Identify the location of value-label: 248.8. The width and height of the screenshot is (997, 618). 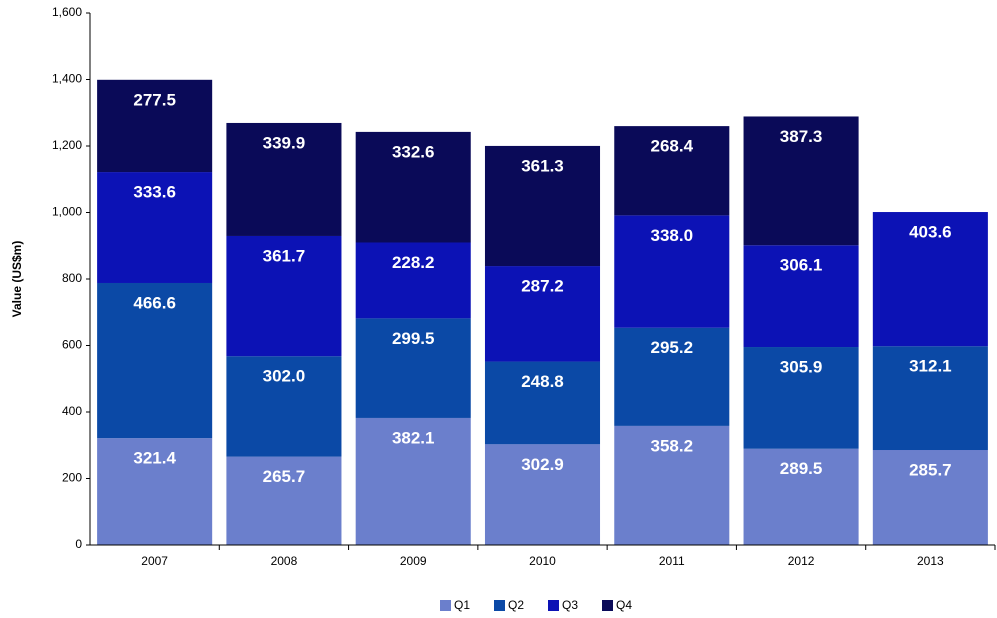
(542, 381).